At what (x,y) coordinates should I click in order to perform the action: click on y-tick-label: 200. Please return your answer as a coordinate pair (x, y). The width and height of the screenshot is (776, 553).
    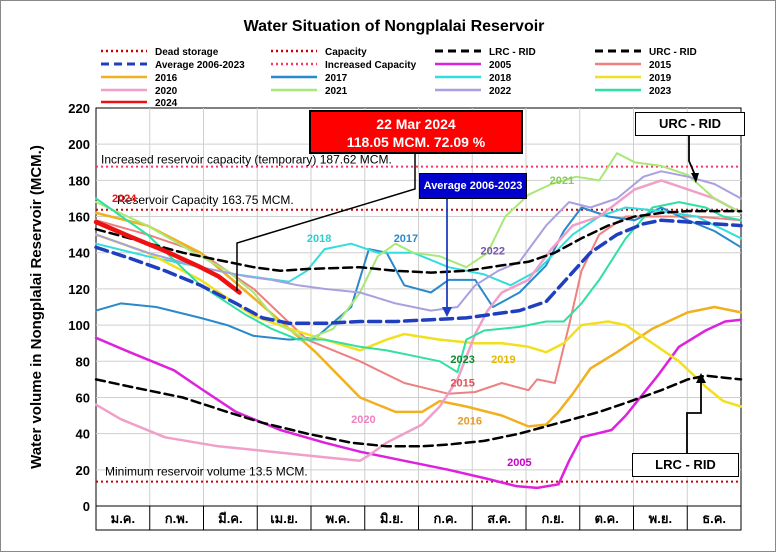
    Looking at the image, I should click on (79, 144).